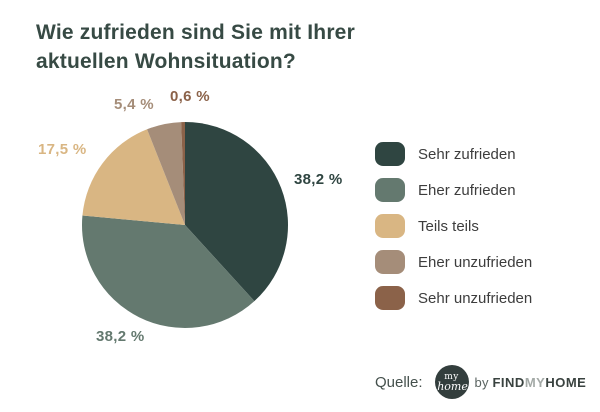 The width and height of the screenshot is (600, 412). I want to click on logo-text-my: my, so click(451, 376).